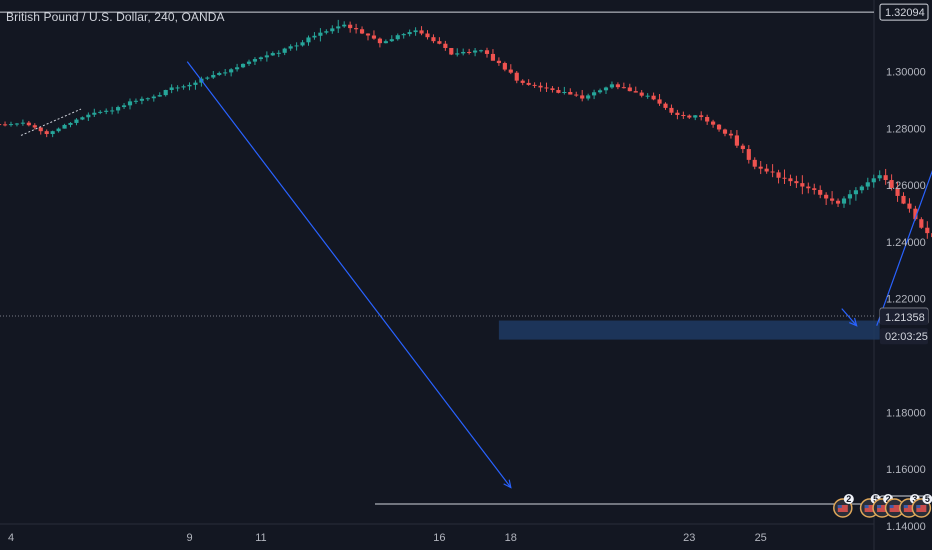  I want to click on countdown-tag: 02:03:25, so click(904, 336).